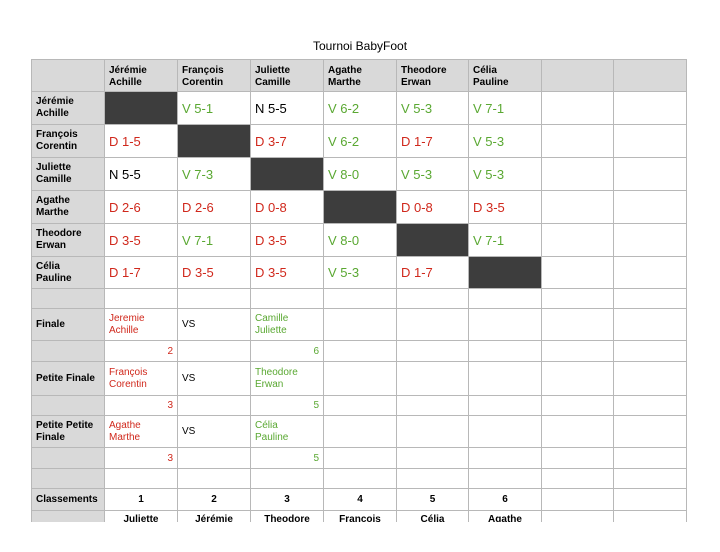  I want to click on match-result: D 1-5, so click(125, 141).